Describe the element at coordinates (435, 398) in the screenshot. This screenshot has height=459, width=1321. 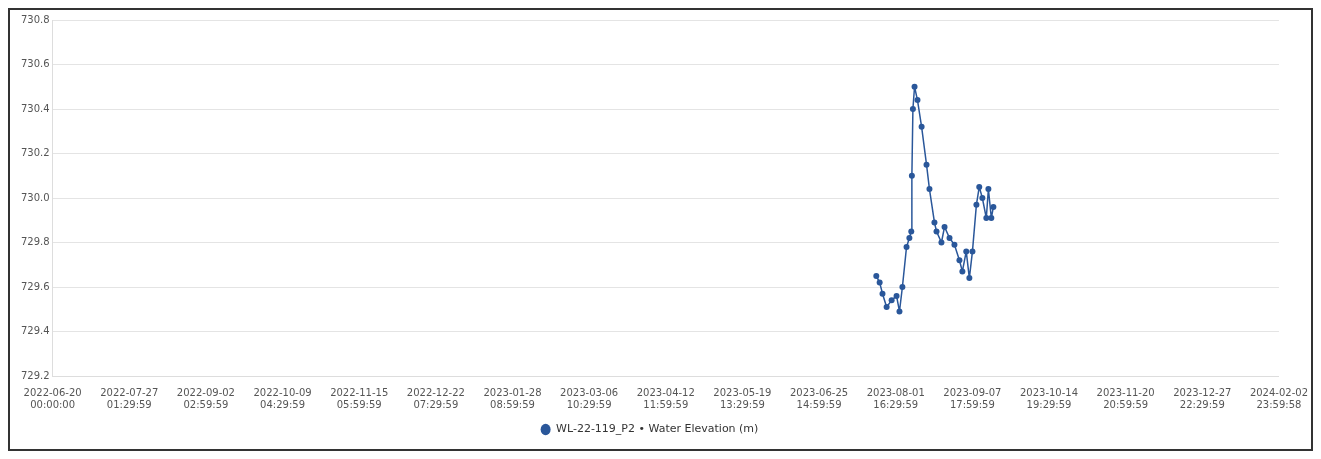
I see `x-tick-label: 2022-12-22 07:29:59` at that location.